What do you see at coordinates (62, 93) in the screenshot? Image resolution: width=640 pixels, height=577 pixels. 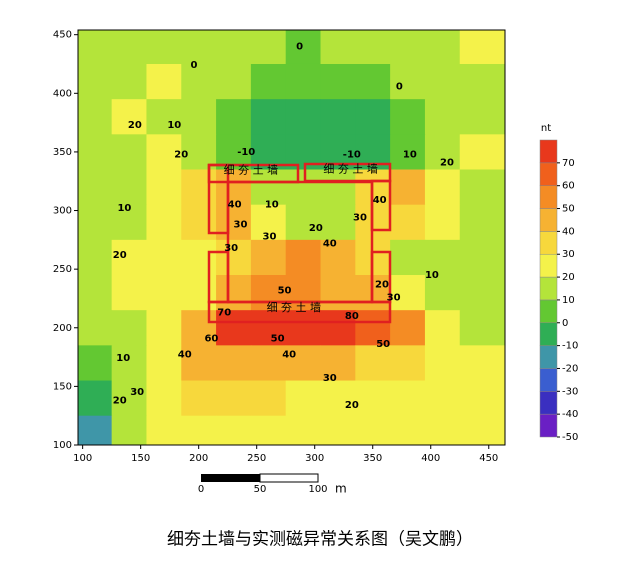 I see `y-tick-label: 400` at bounding box center [62, 93].